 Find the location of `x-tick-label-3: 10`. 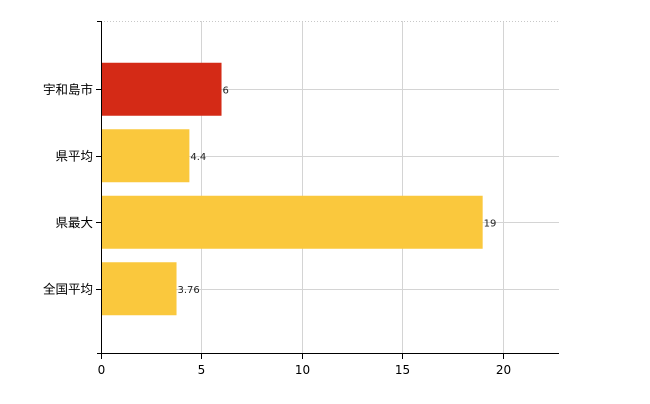

x-tick-label-3: 10 is located at coordinates (302, 370).